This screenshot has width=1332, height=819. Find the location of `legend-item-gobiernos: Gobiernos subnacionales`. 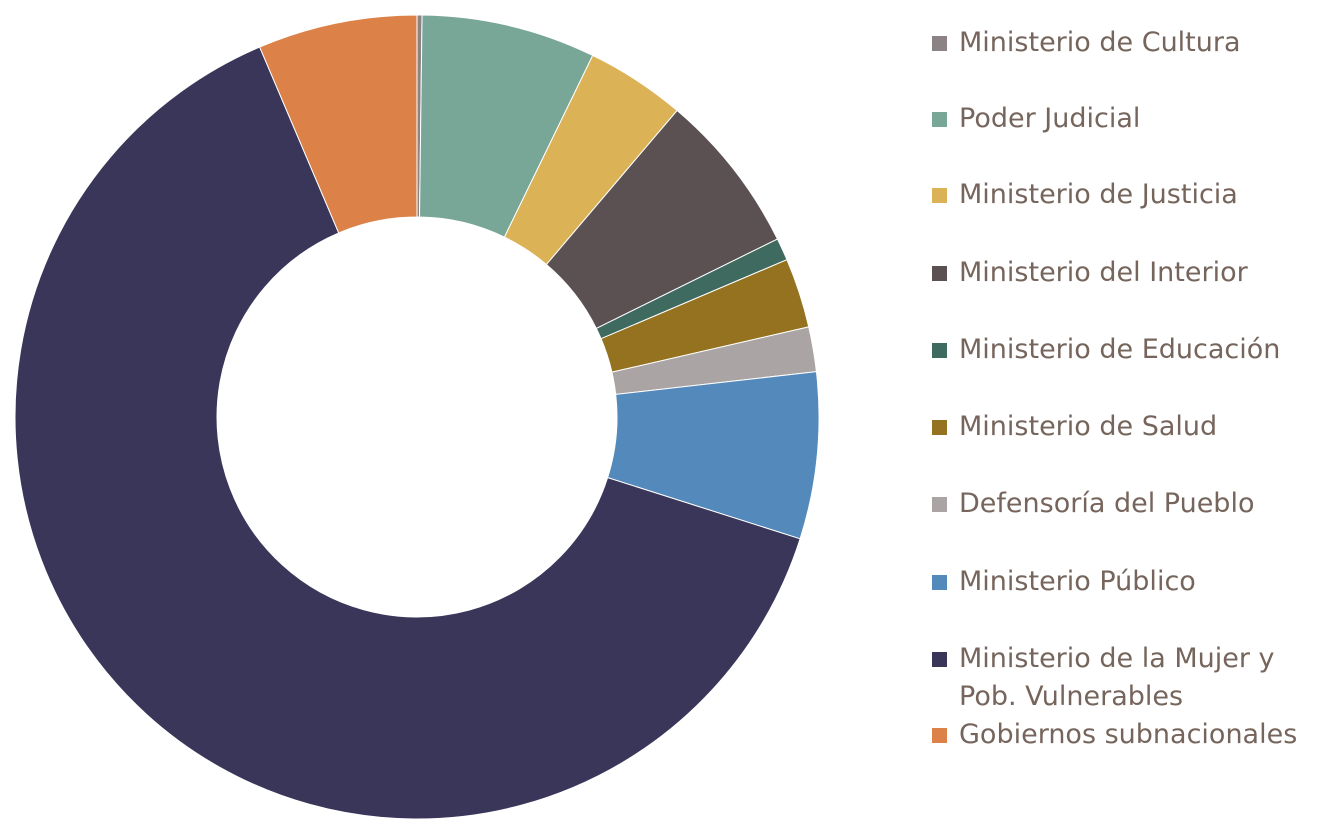

legend-item-gobiernos: Gobiernos subnacionales is located at coordinates (1125, 735).